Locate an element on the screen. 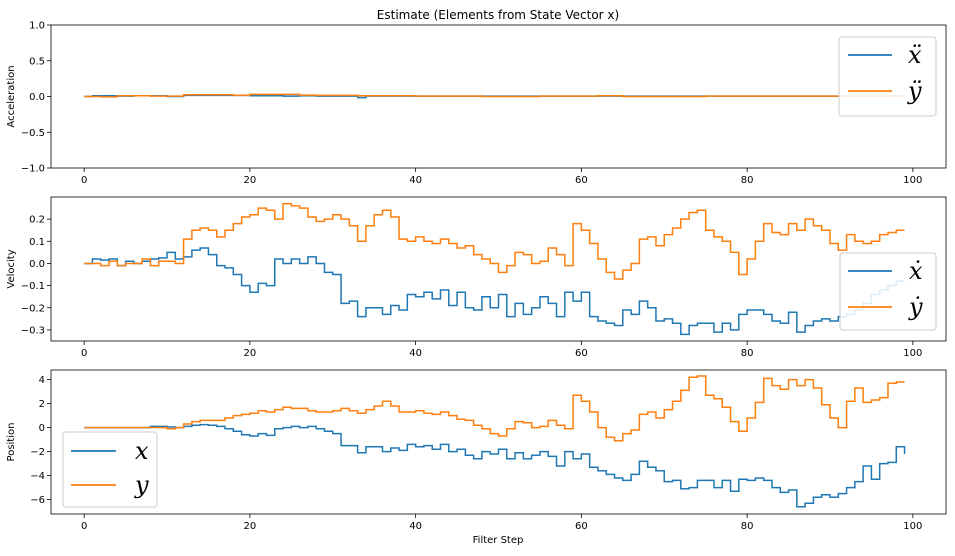 This screenshot has width=955, height=556. y-tick-label: −0.5 is located at coordinates (33, 133).